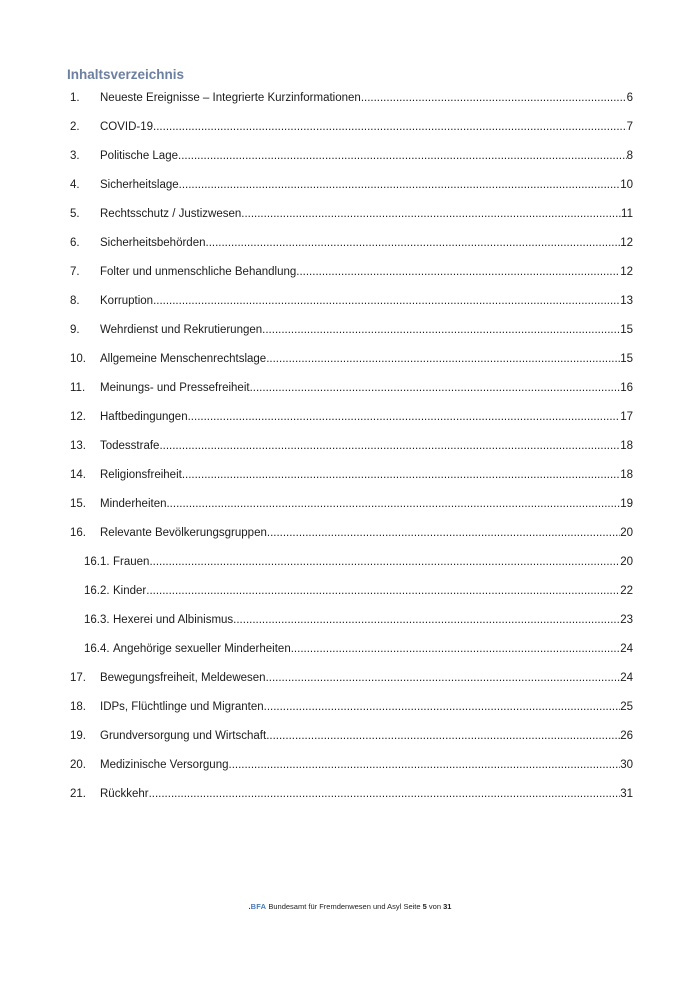 The width and height of the screenshot is (700, 990). I want to click on toc-entry: 2. COVID-19 7, so click(350, 127).